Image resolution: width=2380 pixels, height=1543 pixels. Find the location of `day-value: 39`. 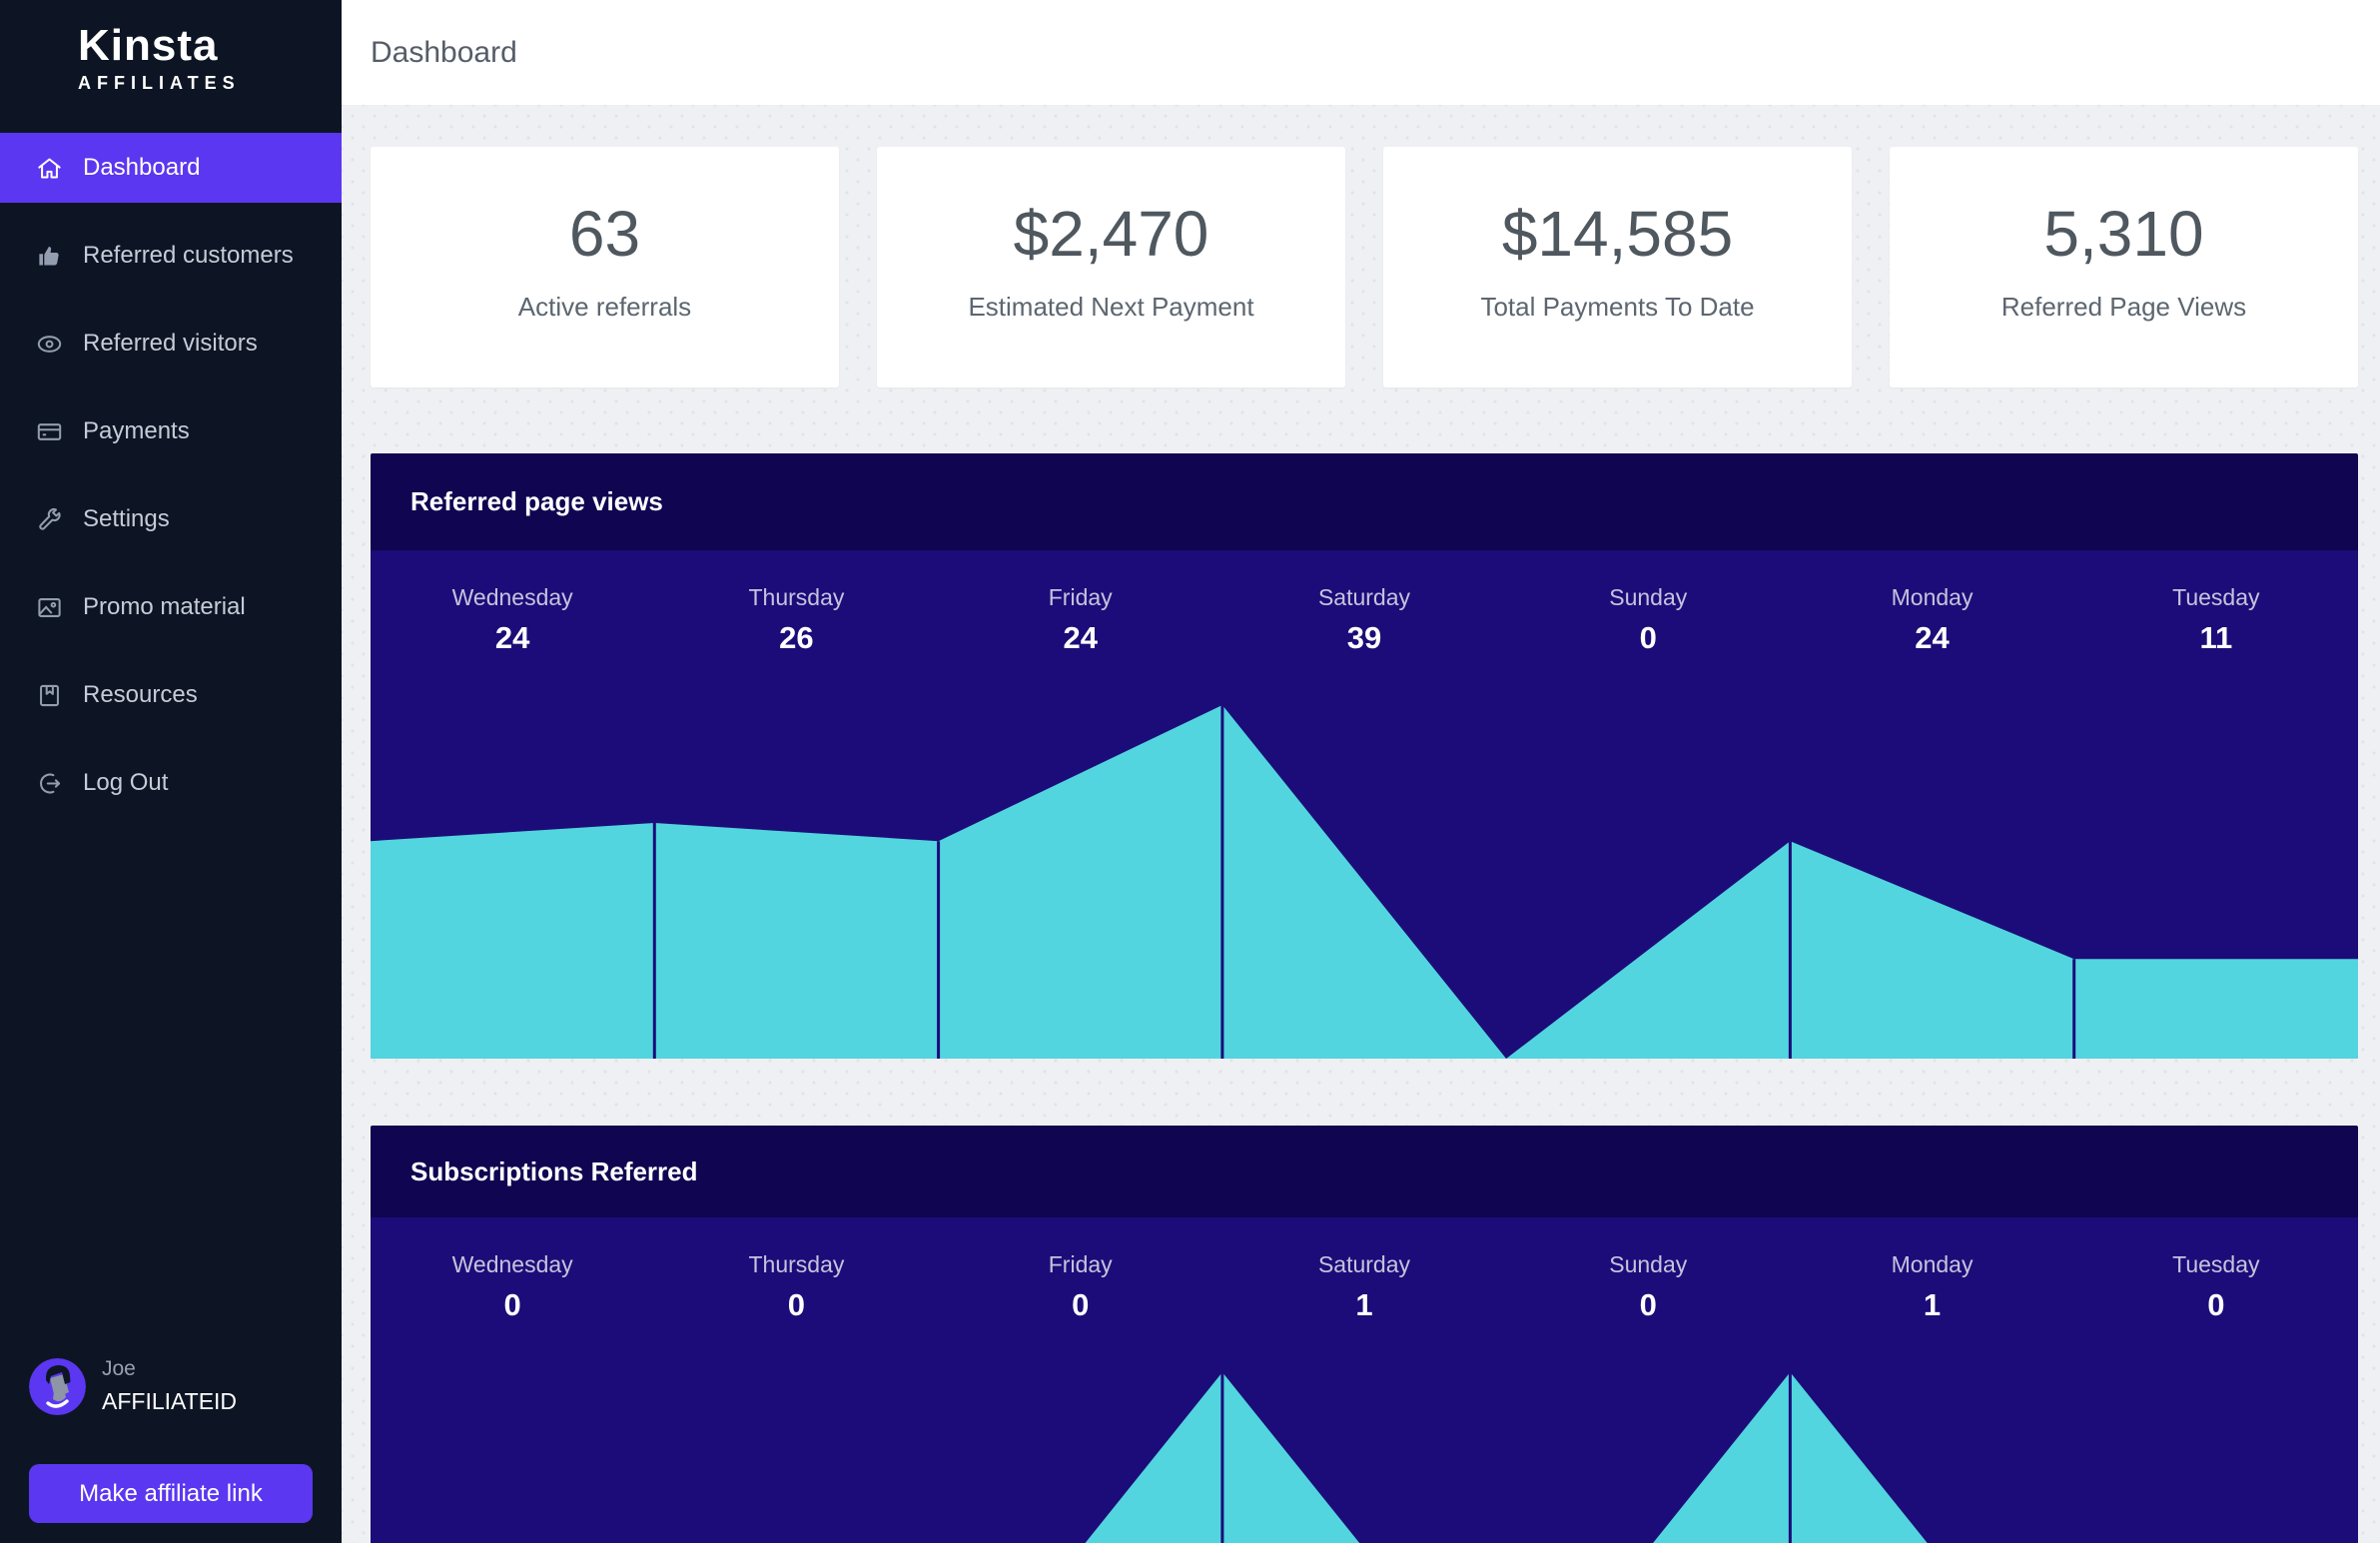

day-value: 39 is located at coordinates (1364, 638).